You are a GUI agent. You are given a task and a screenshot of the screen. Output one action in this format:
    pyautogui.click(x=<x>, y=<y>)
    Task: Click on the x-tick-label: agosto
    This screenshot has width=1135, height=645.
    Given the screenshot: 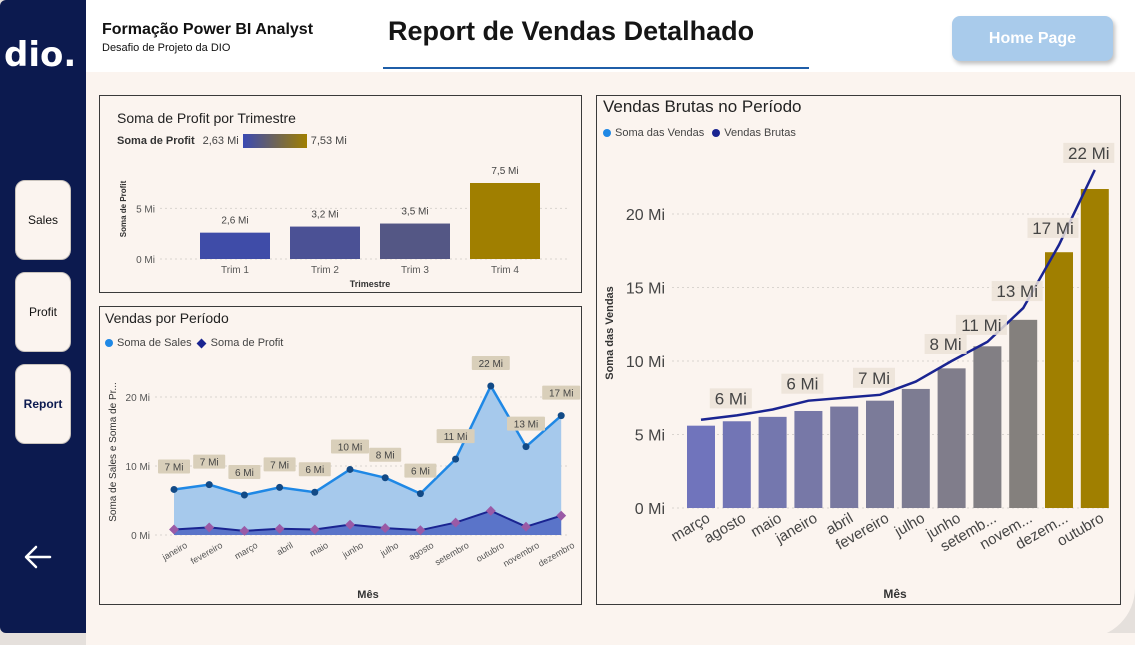 What is the action you would take?
    pyautogui.click(x=725, y=528)
    